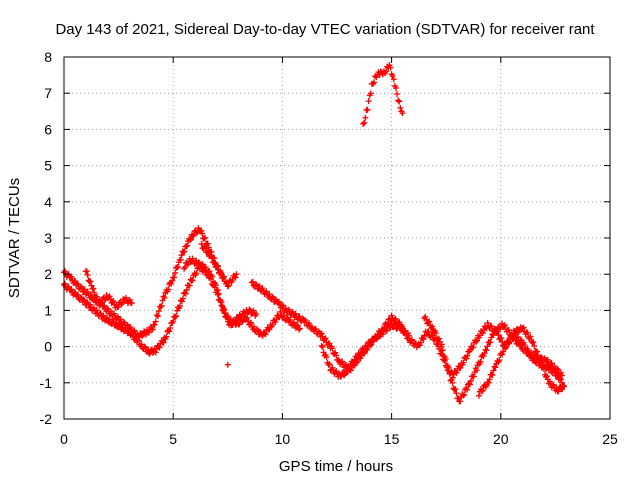 The image size is (640, 480). Describe the element at coordinates (392, 439) in the screenshot. I see `x-tick-label: 15` at that location.